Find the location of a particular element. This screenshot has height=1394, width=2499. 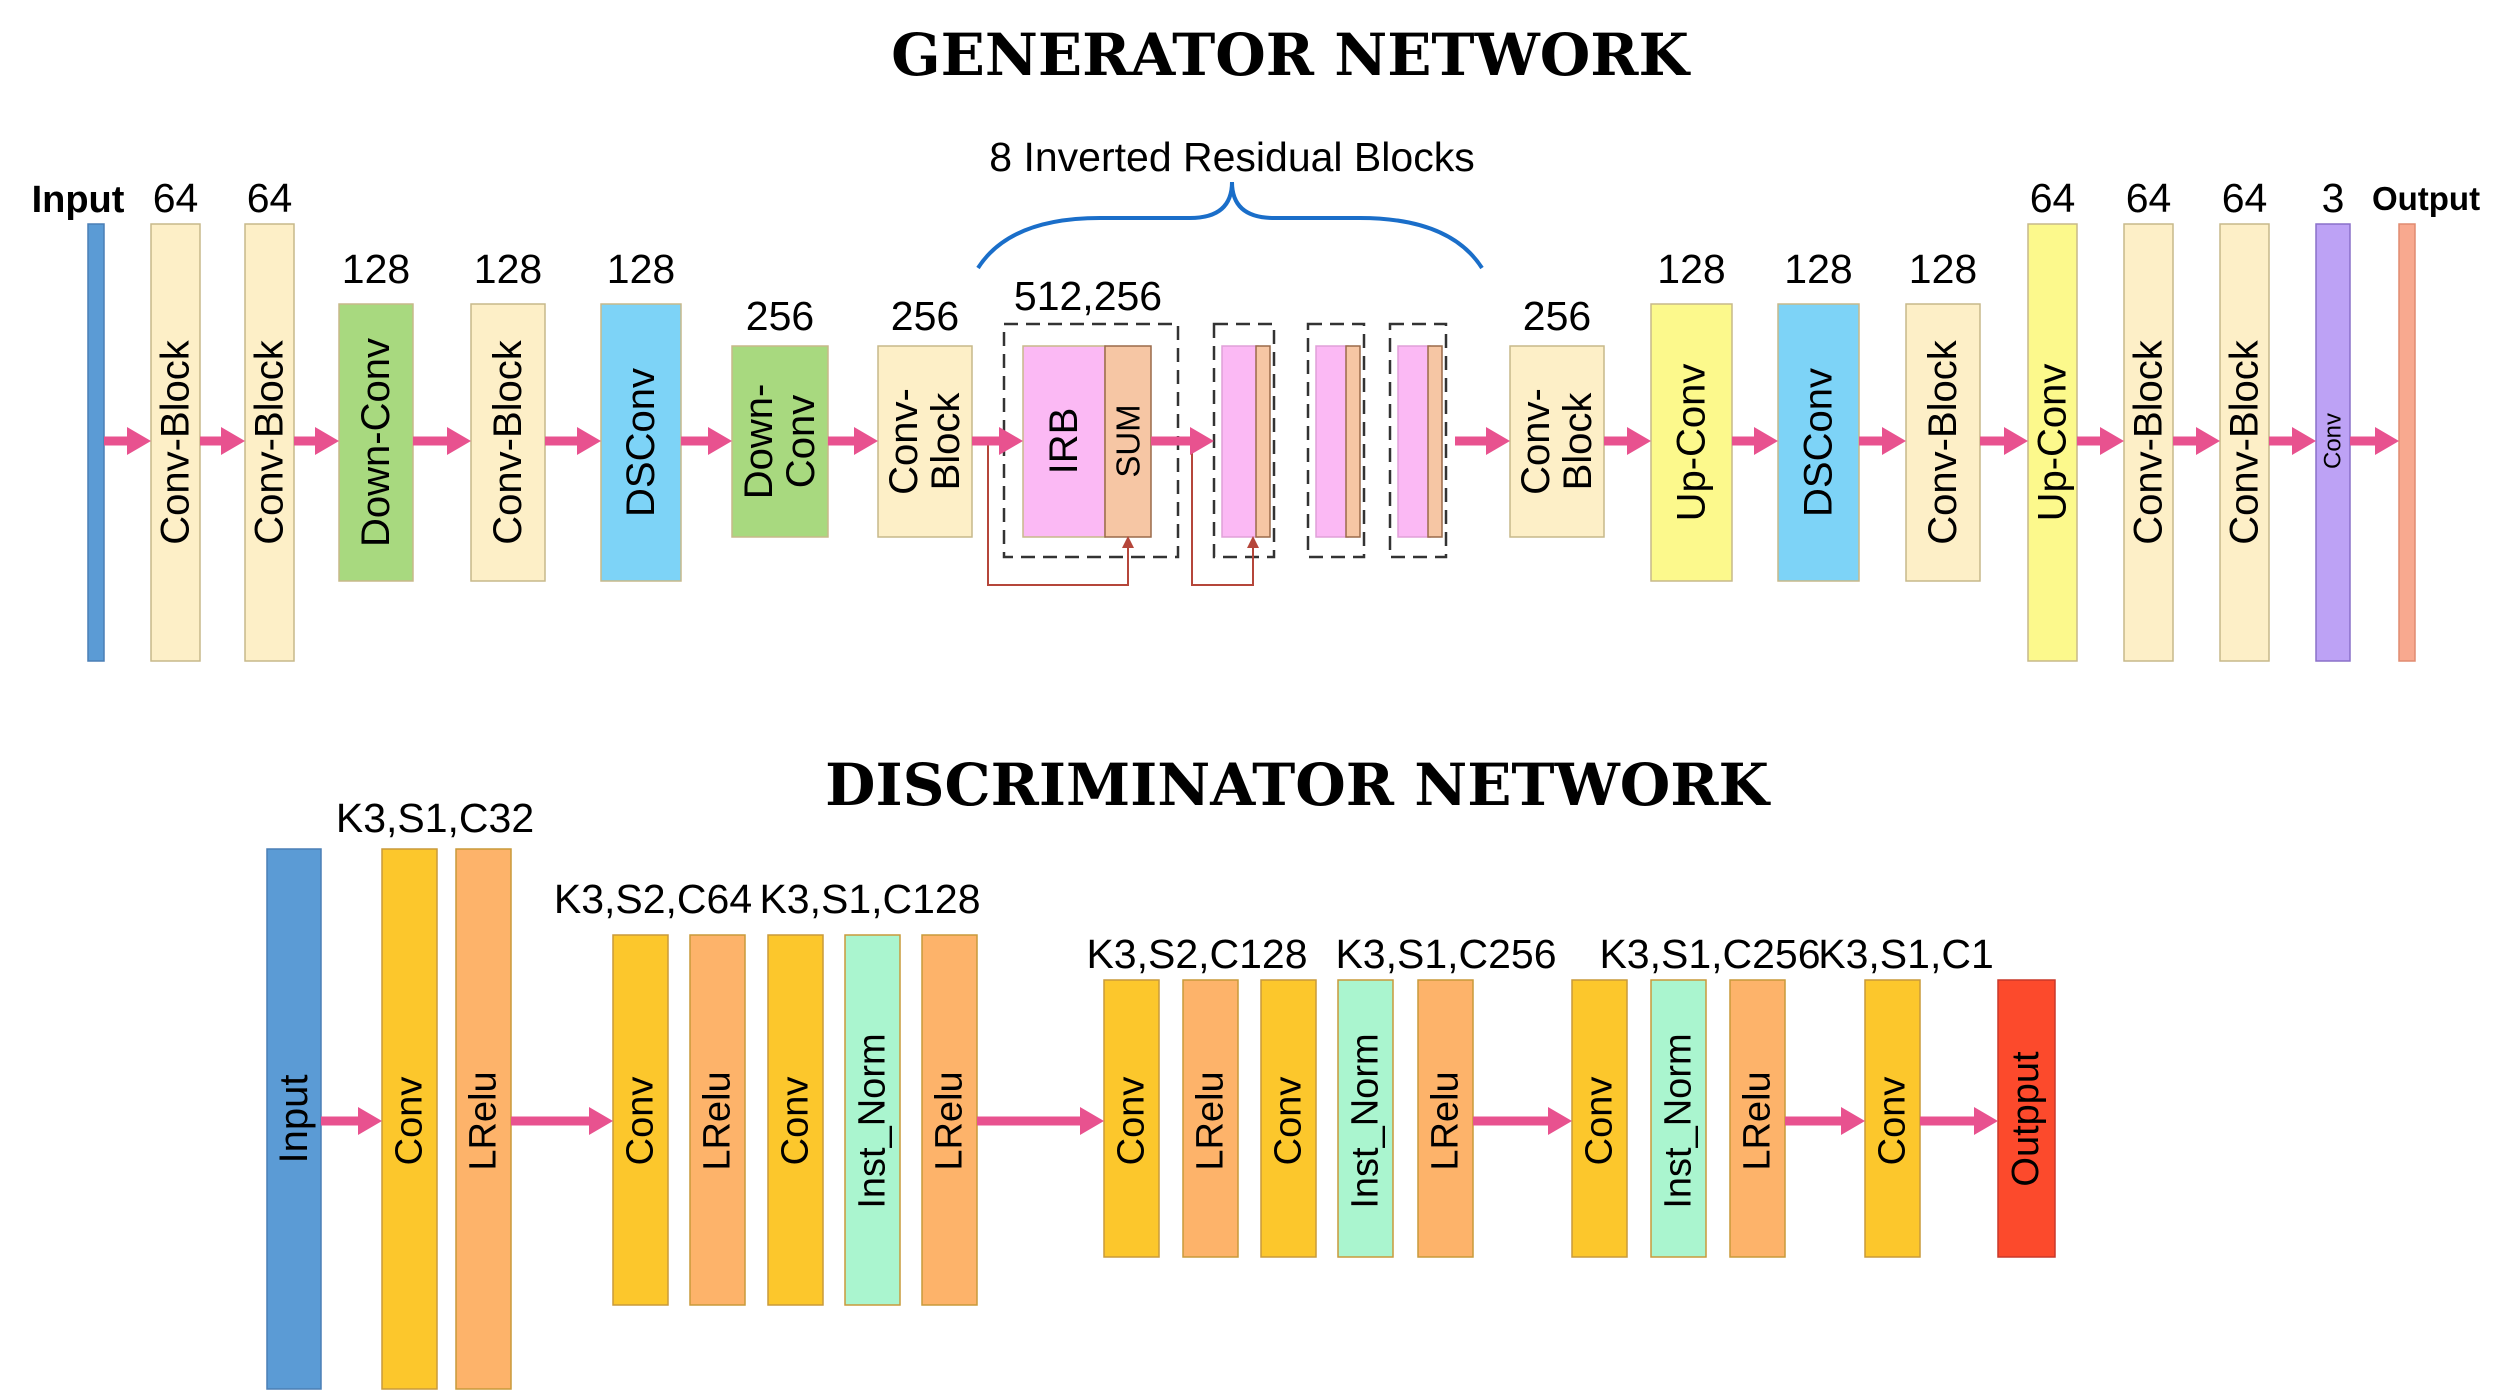

discriminator-layer-3-label-group: Conv is located at coordinates (641, 1121).